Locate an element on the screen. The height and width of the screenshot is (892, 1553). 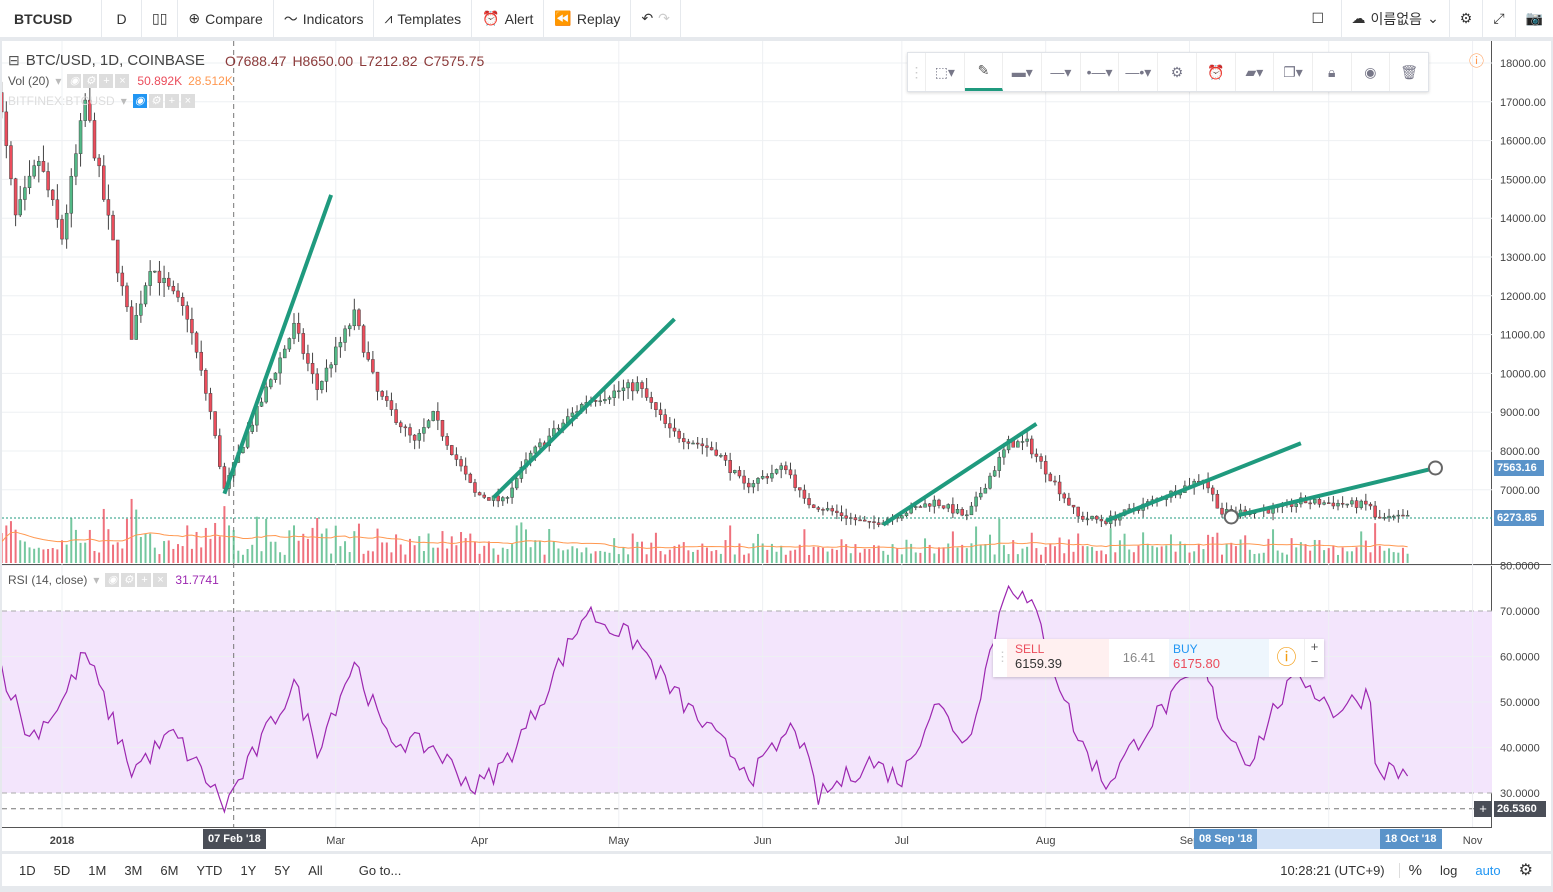
compare-button: ⊕ Compare is located at coordinates (226, 18).